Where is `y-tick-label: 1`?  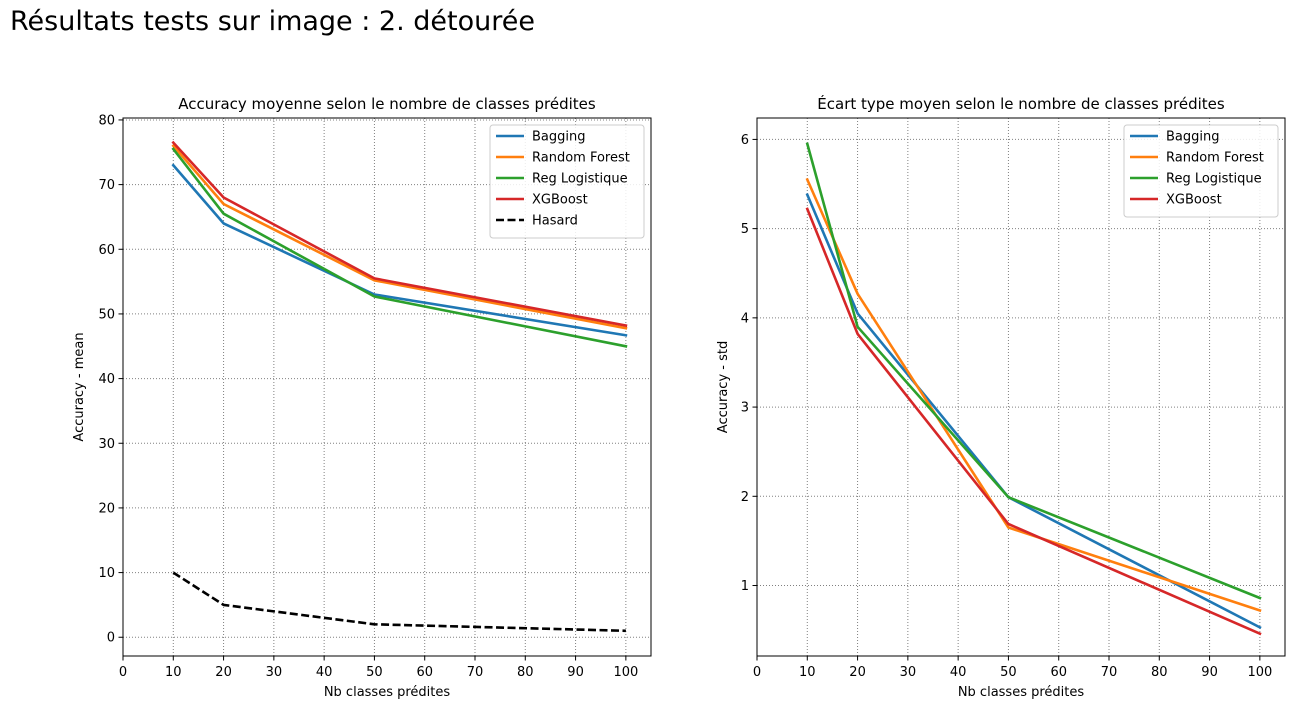
y-tick-label: 1 is located at coordinates (745, 586).